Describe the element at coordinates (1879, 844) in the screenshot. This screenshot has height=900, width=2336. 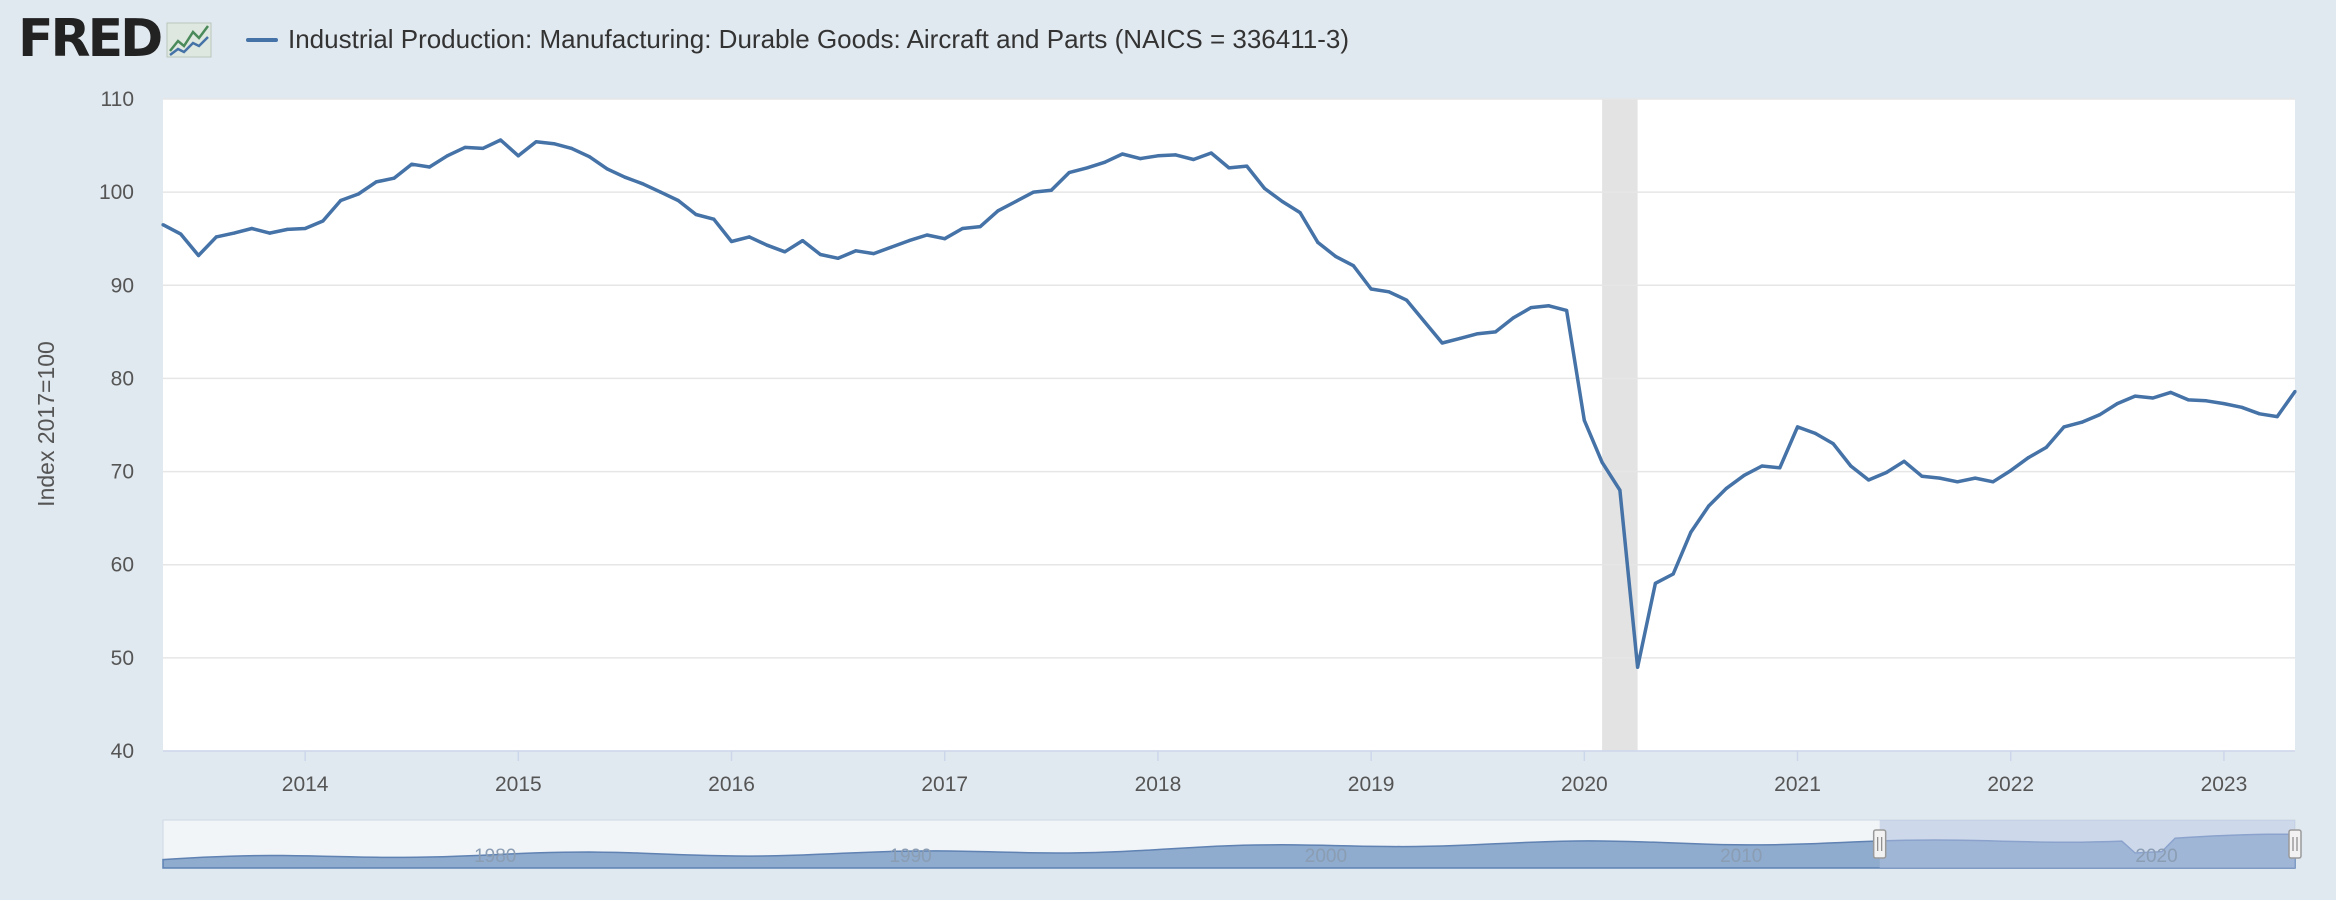
I see `navigator-left-handle` at that location.